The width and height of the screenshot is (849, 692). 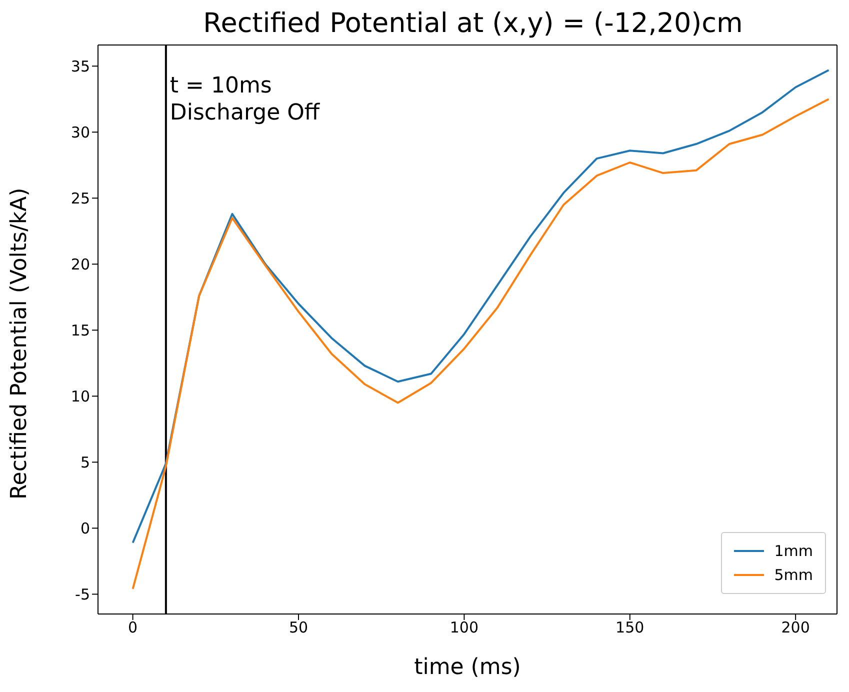 I want to click on y-tick-label: 5, so click(x=85, y=463).